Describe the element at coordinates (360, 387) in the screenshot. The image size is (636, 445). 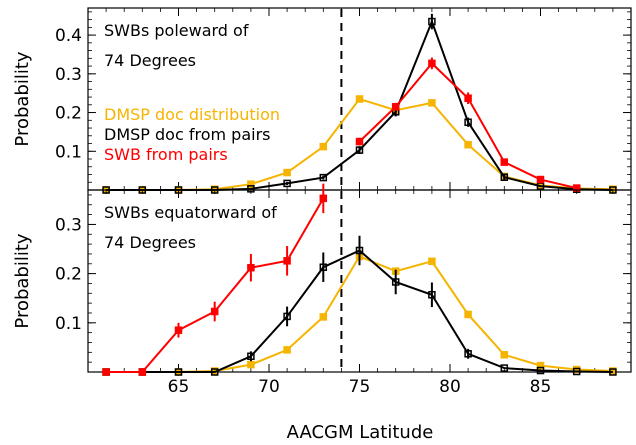
I see `x-tick-label: 75` at that location.